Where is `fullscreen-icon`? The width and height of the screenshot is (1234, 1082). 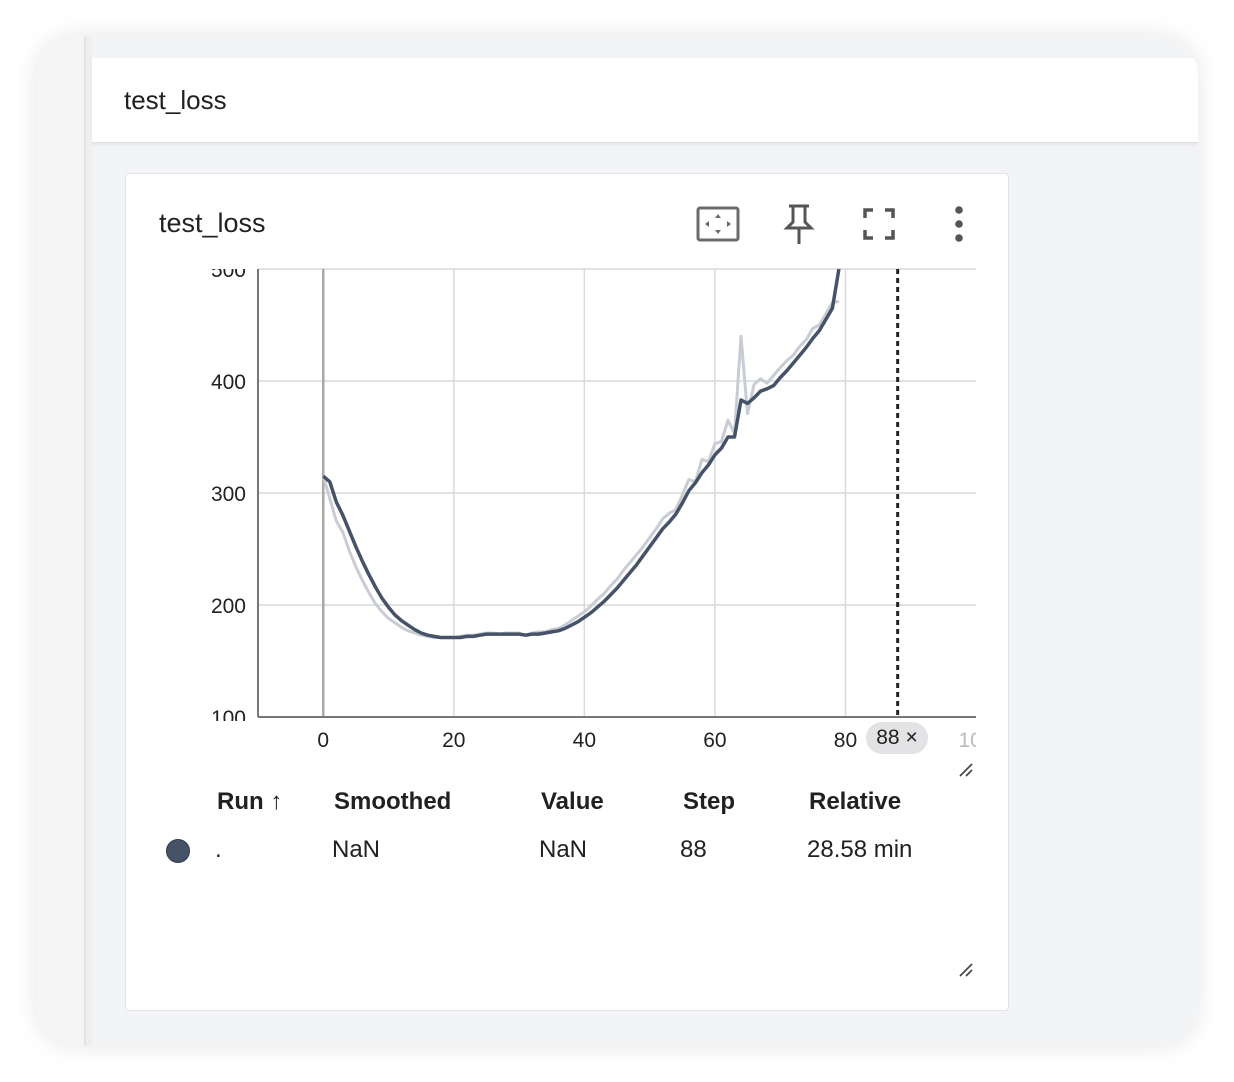
fullscreen-icon is located at coordinates (879, 224).